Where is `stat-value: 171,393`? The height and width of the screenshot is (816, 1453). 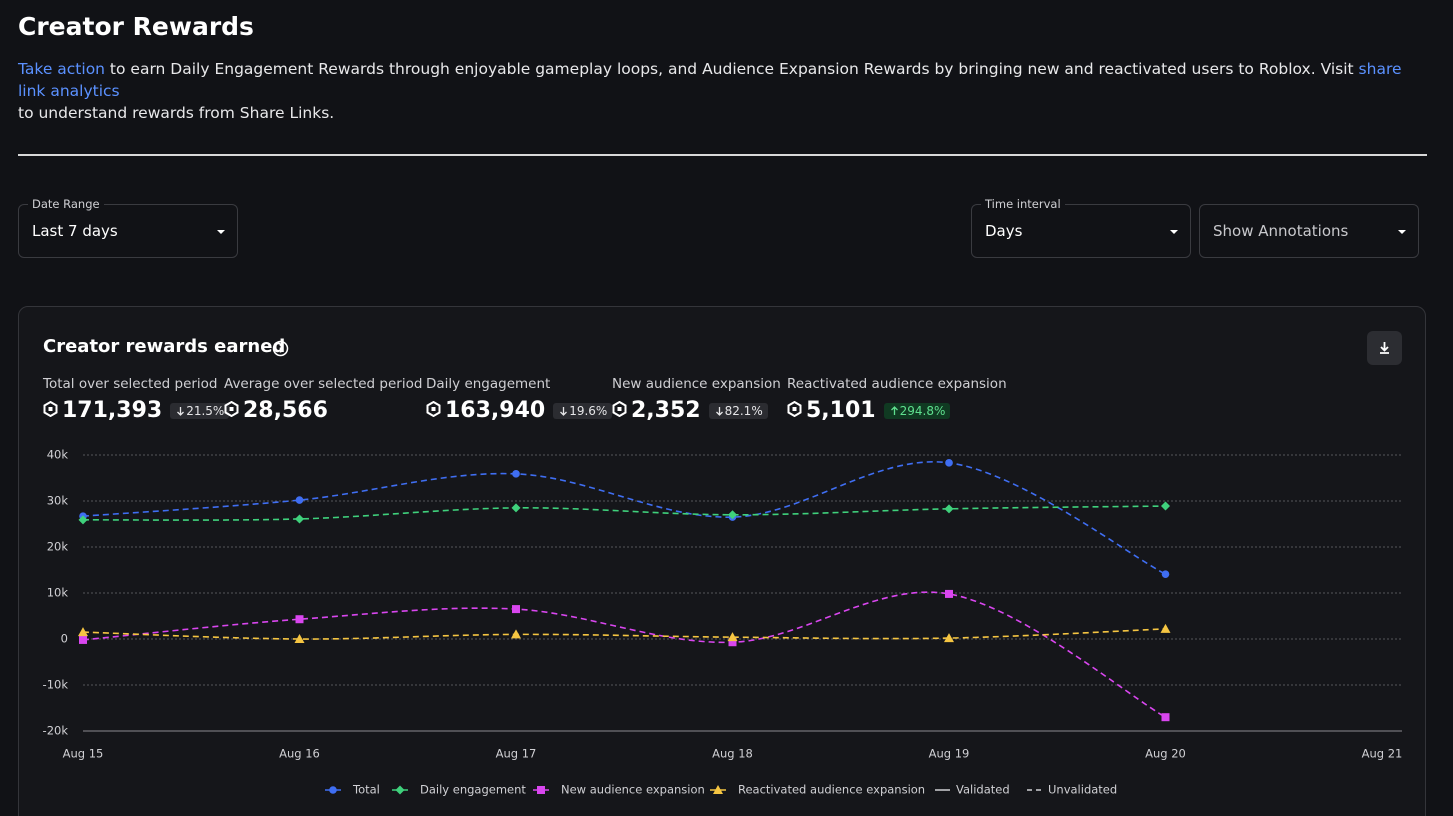
stat-value: 171,393 is located at coordinates (112, 410).